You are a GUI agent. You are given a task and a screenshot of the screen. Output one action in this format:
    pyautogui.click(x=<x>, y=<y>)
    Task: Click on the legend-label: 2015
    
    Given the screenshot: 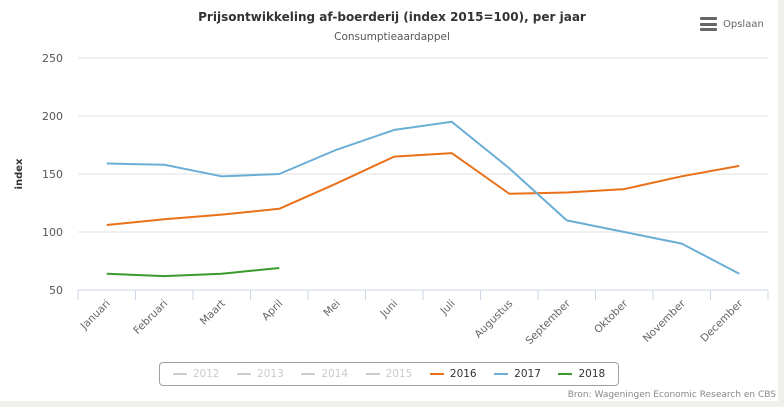 What is the action you would take?
    pyautogui.click(x=399, y=374)
    